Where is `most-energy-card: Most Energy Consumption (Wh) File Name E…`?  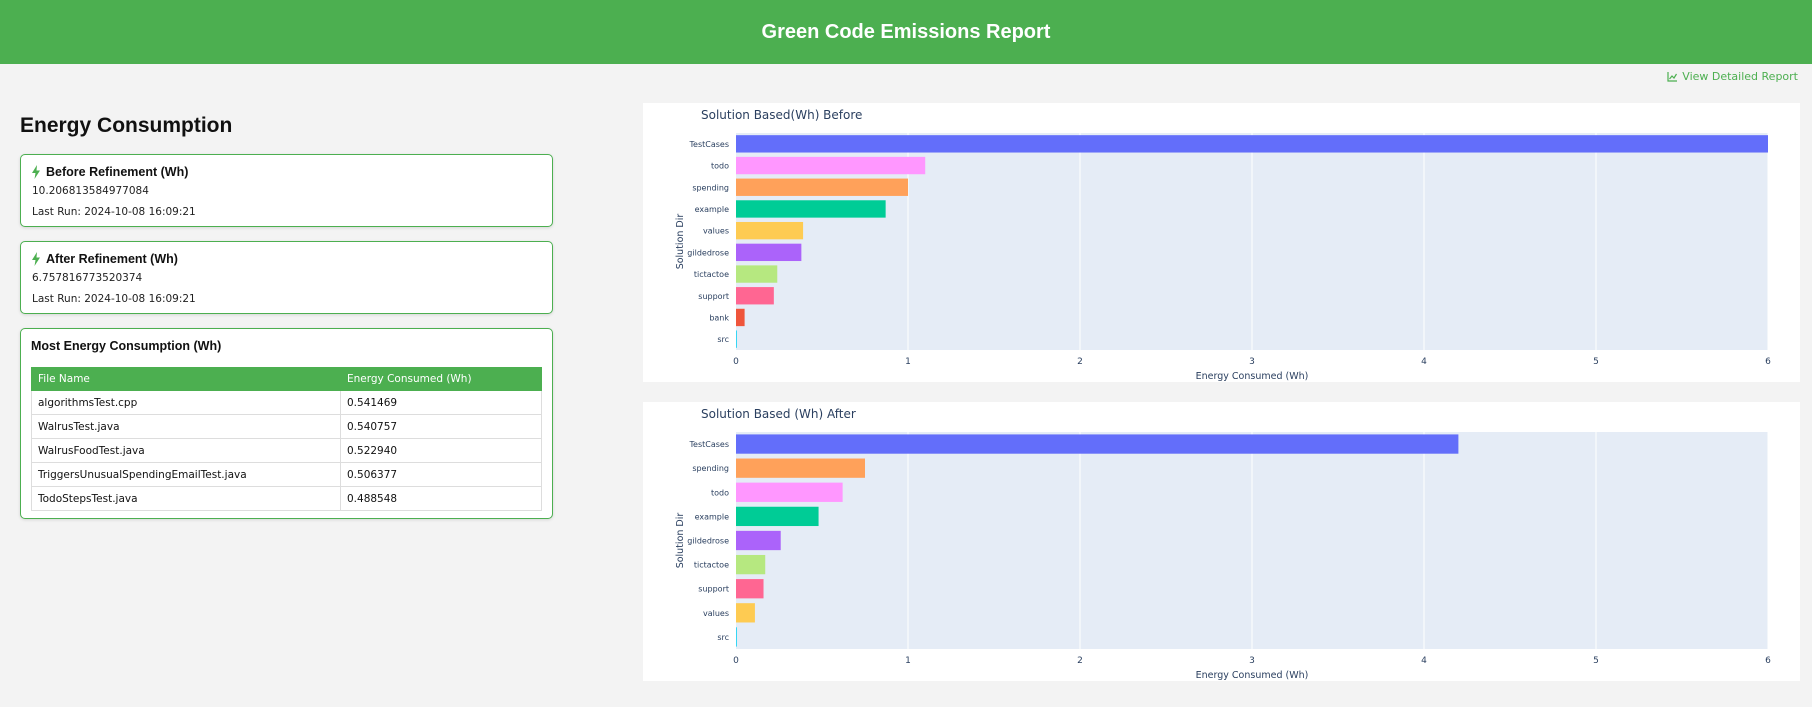
most-energy-card: Most Energy Consumption (Wh) File Name E… is located at coordinates (286, 423).